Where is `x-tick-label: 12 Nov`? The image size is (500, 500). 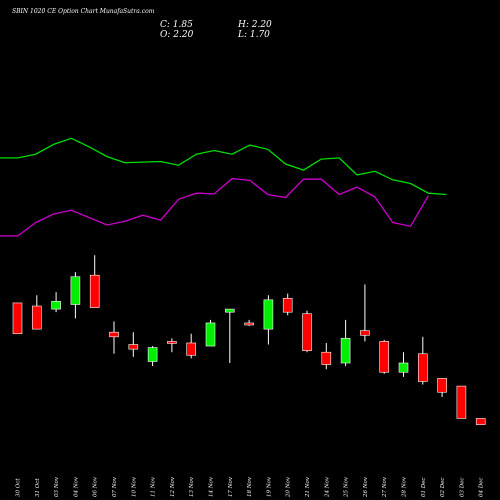 x-tick-label: 12 Nov is located at coordinates (173, 486).